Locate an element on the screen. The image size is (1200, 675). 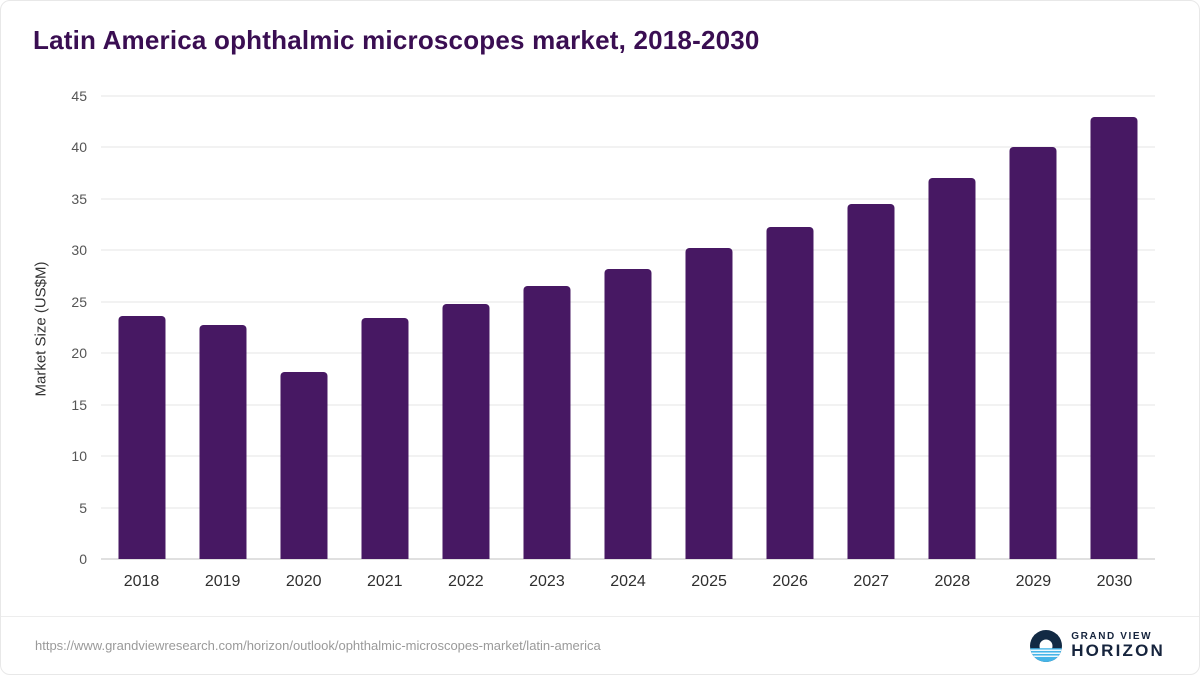
bar-2024 is located at coordinates (628, 413).